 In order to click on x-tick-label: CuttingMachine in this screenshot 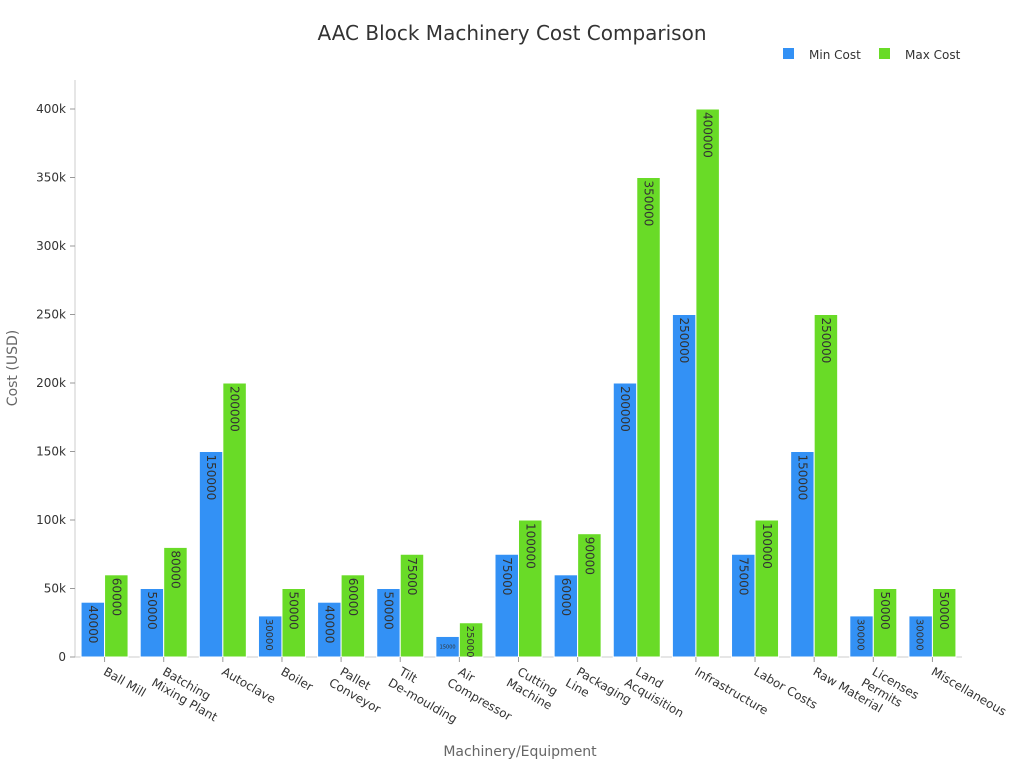, I will do `click(533, 687)`.